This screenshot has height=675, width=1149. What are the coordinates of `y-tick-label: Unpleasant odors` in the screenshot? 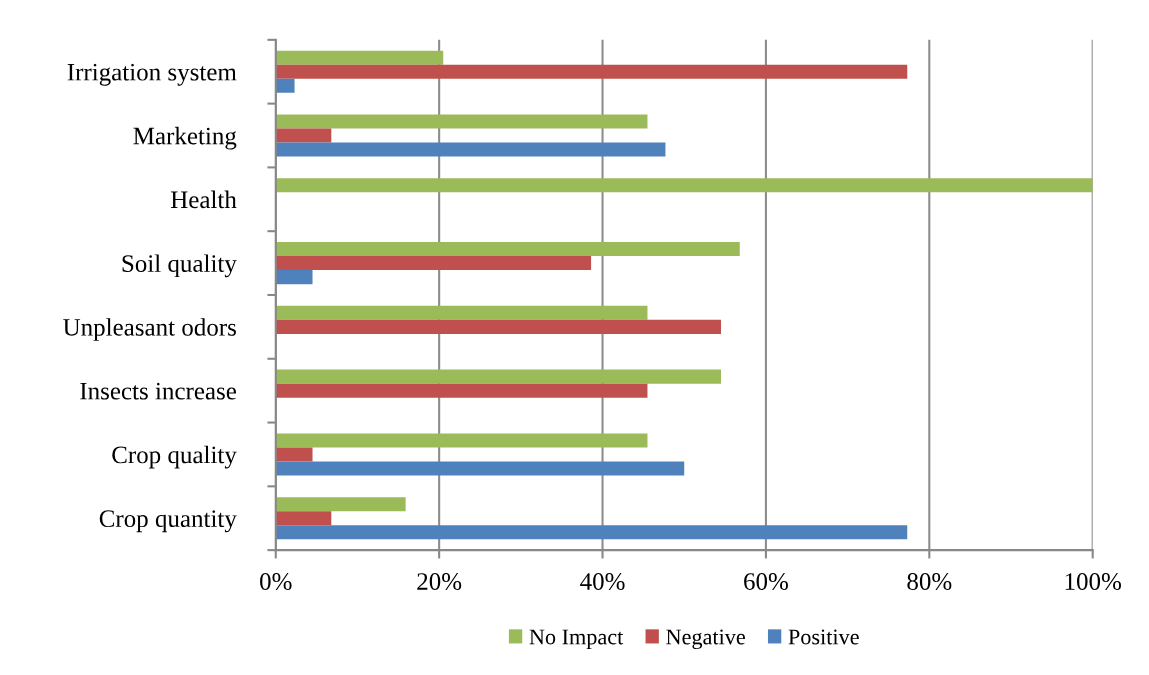 It's located at (149, 329).